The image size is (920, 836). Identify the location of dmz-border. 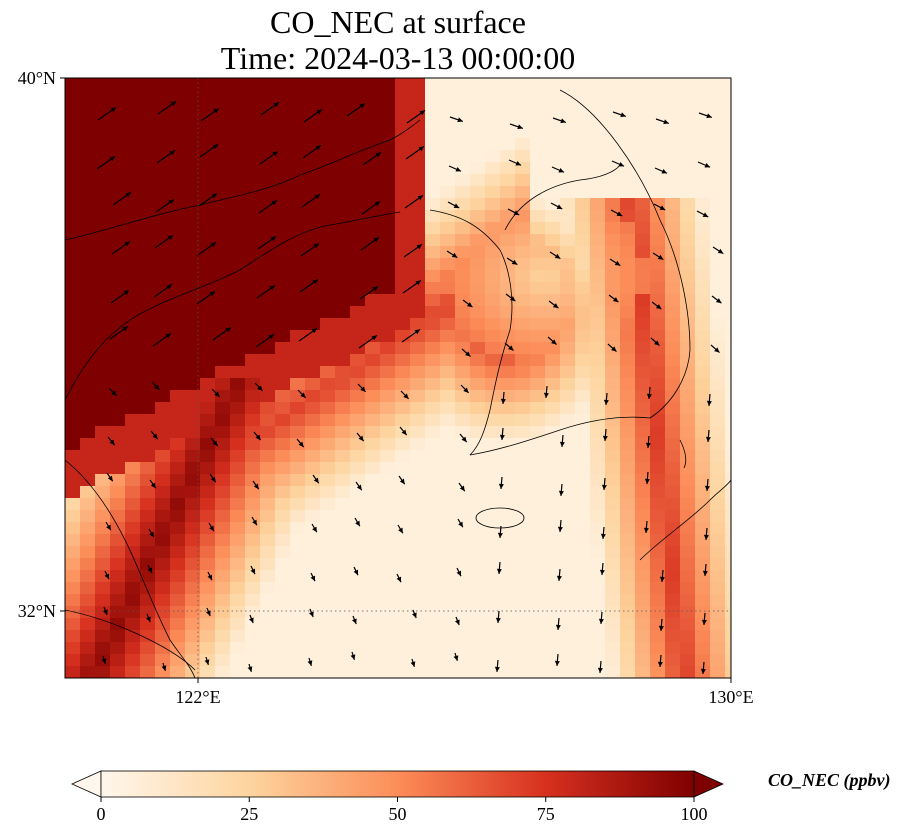
(562, 197).